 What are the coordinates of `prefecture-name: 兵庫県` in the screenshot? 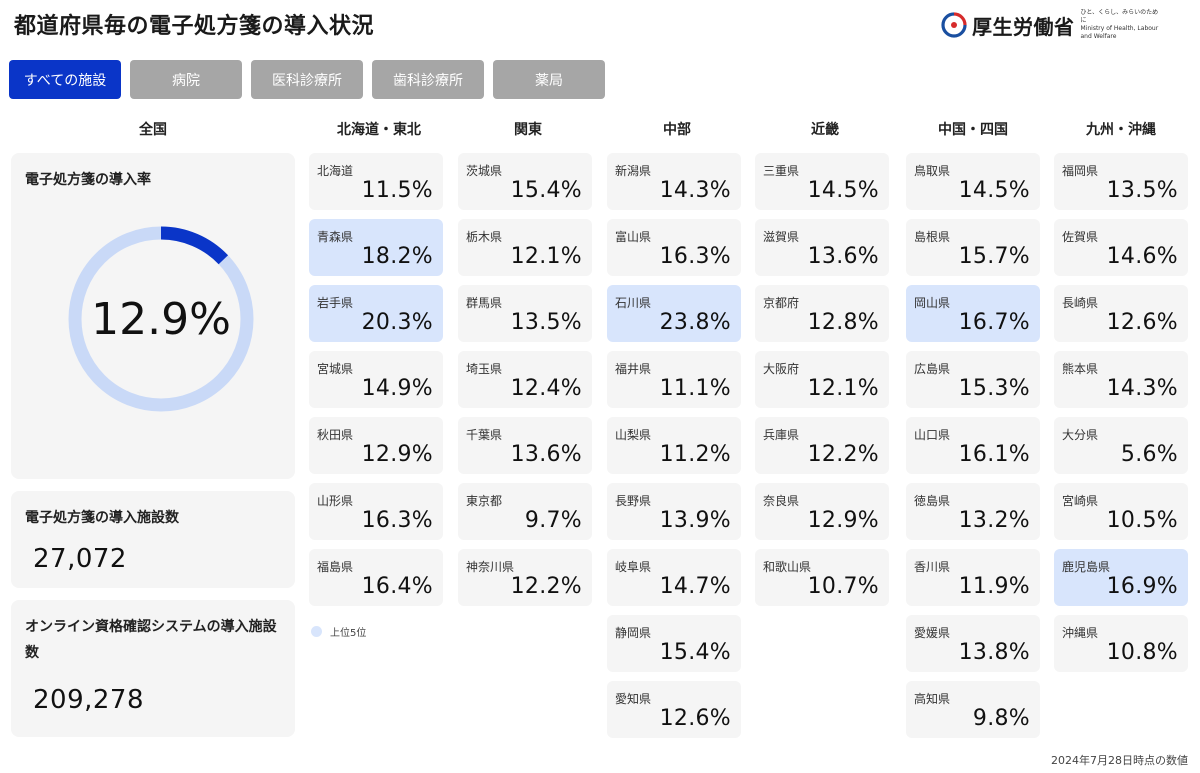 It's located at (781, 435).